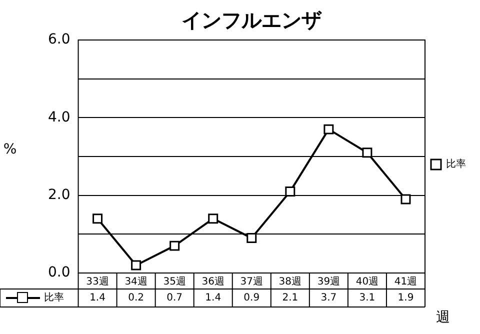 This screenshot has width=480, height=334. Describe the element at coordinates (290, 298) in the screenshot. I see `data-label: 2.1` at that location.